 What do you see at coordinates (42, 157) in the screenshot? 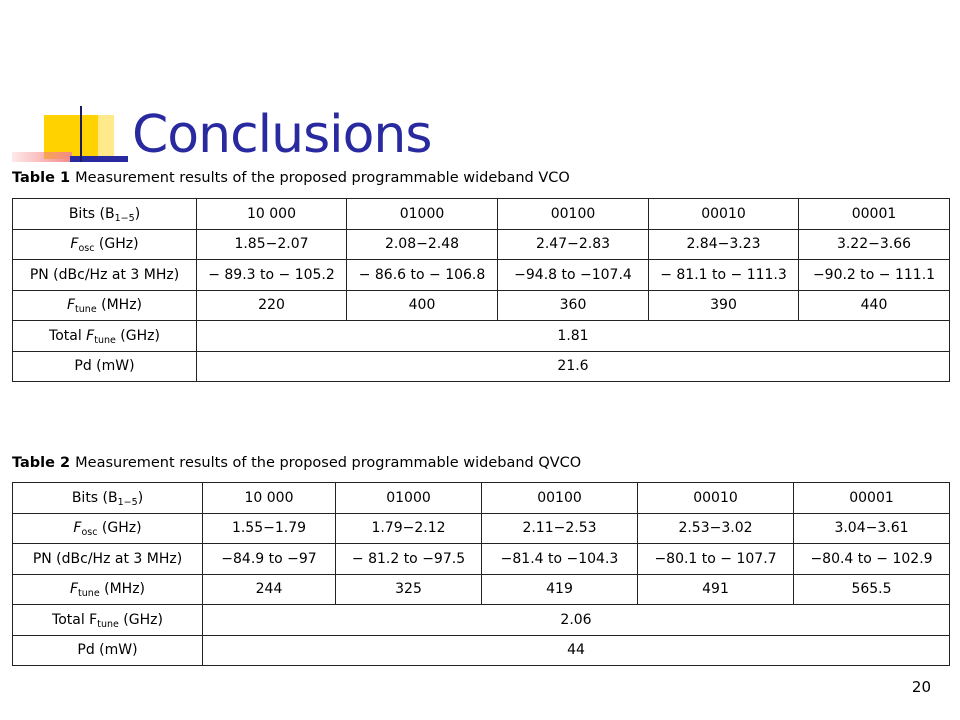
I see `title-decoration-red-bar` at bounding box center [42, 157].